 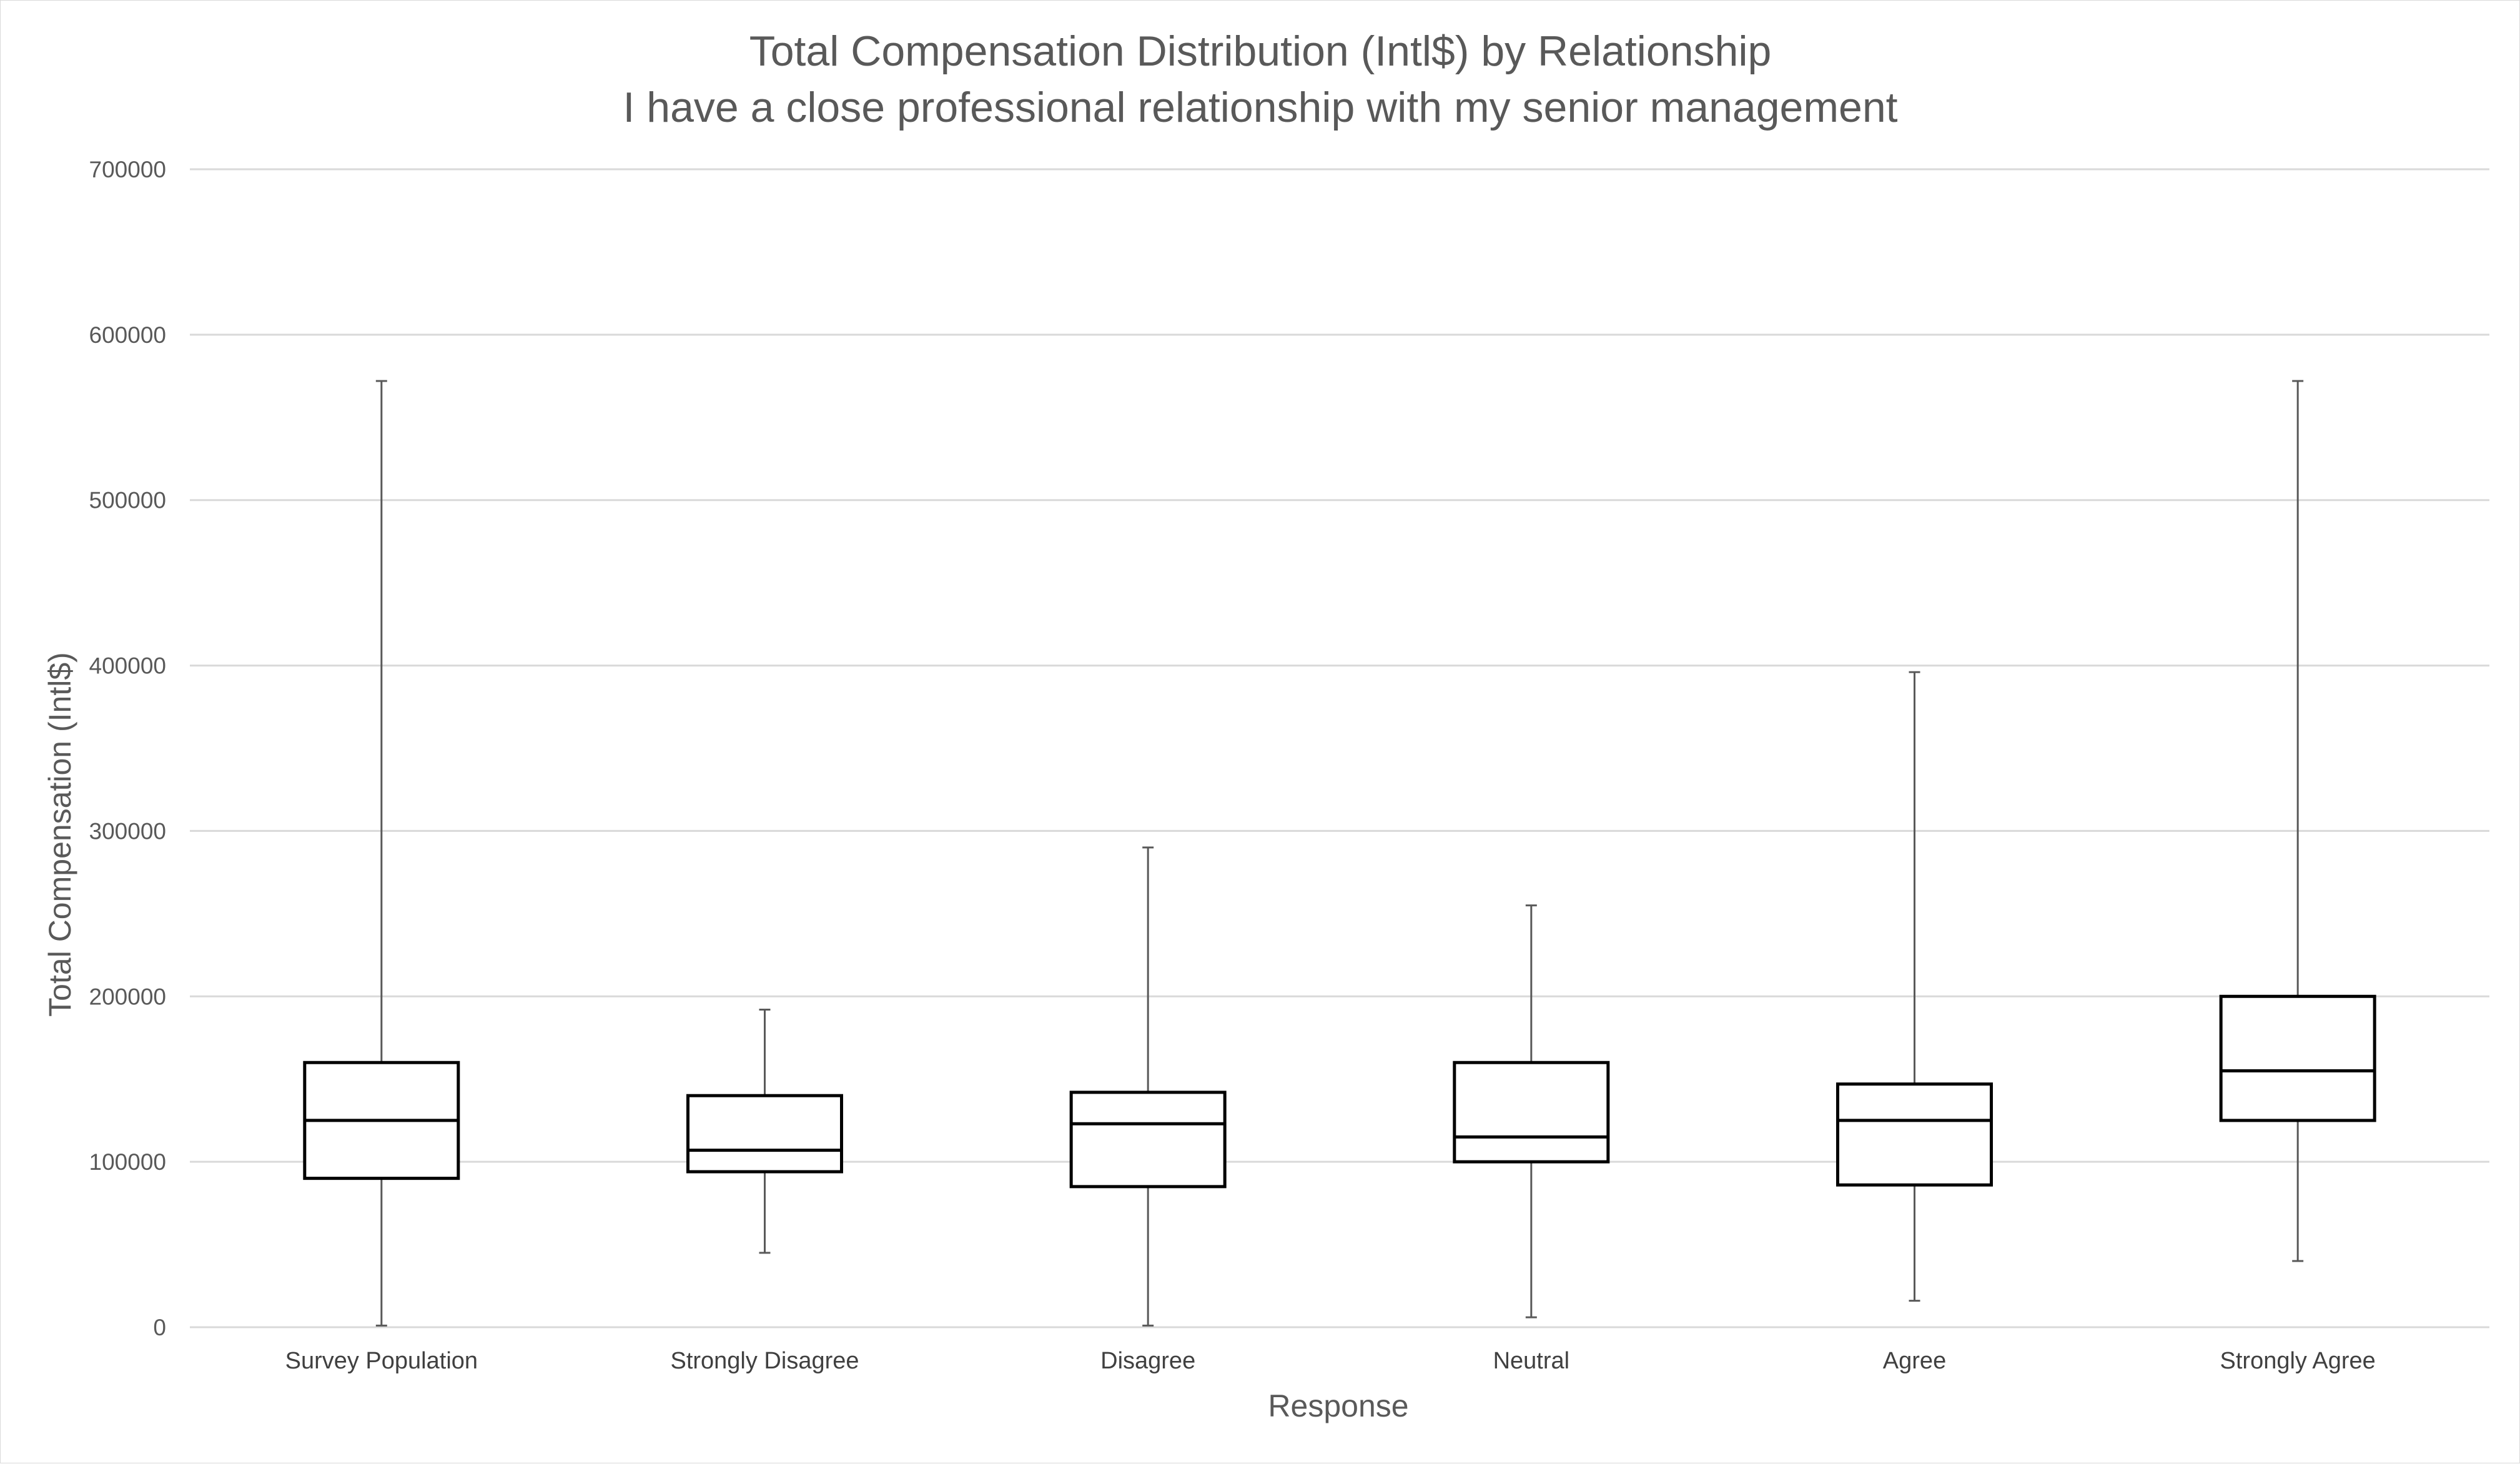 What do you see at coordinates (128, 831) in the screenshot?
I see `y-tick-label: 300000` at bounding box center [128, 831].